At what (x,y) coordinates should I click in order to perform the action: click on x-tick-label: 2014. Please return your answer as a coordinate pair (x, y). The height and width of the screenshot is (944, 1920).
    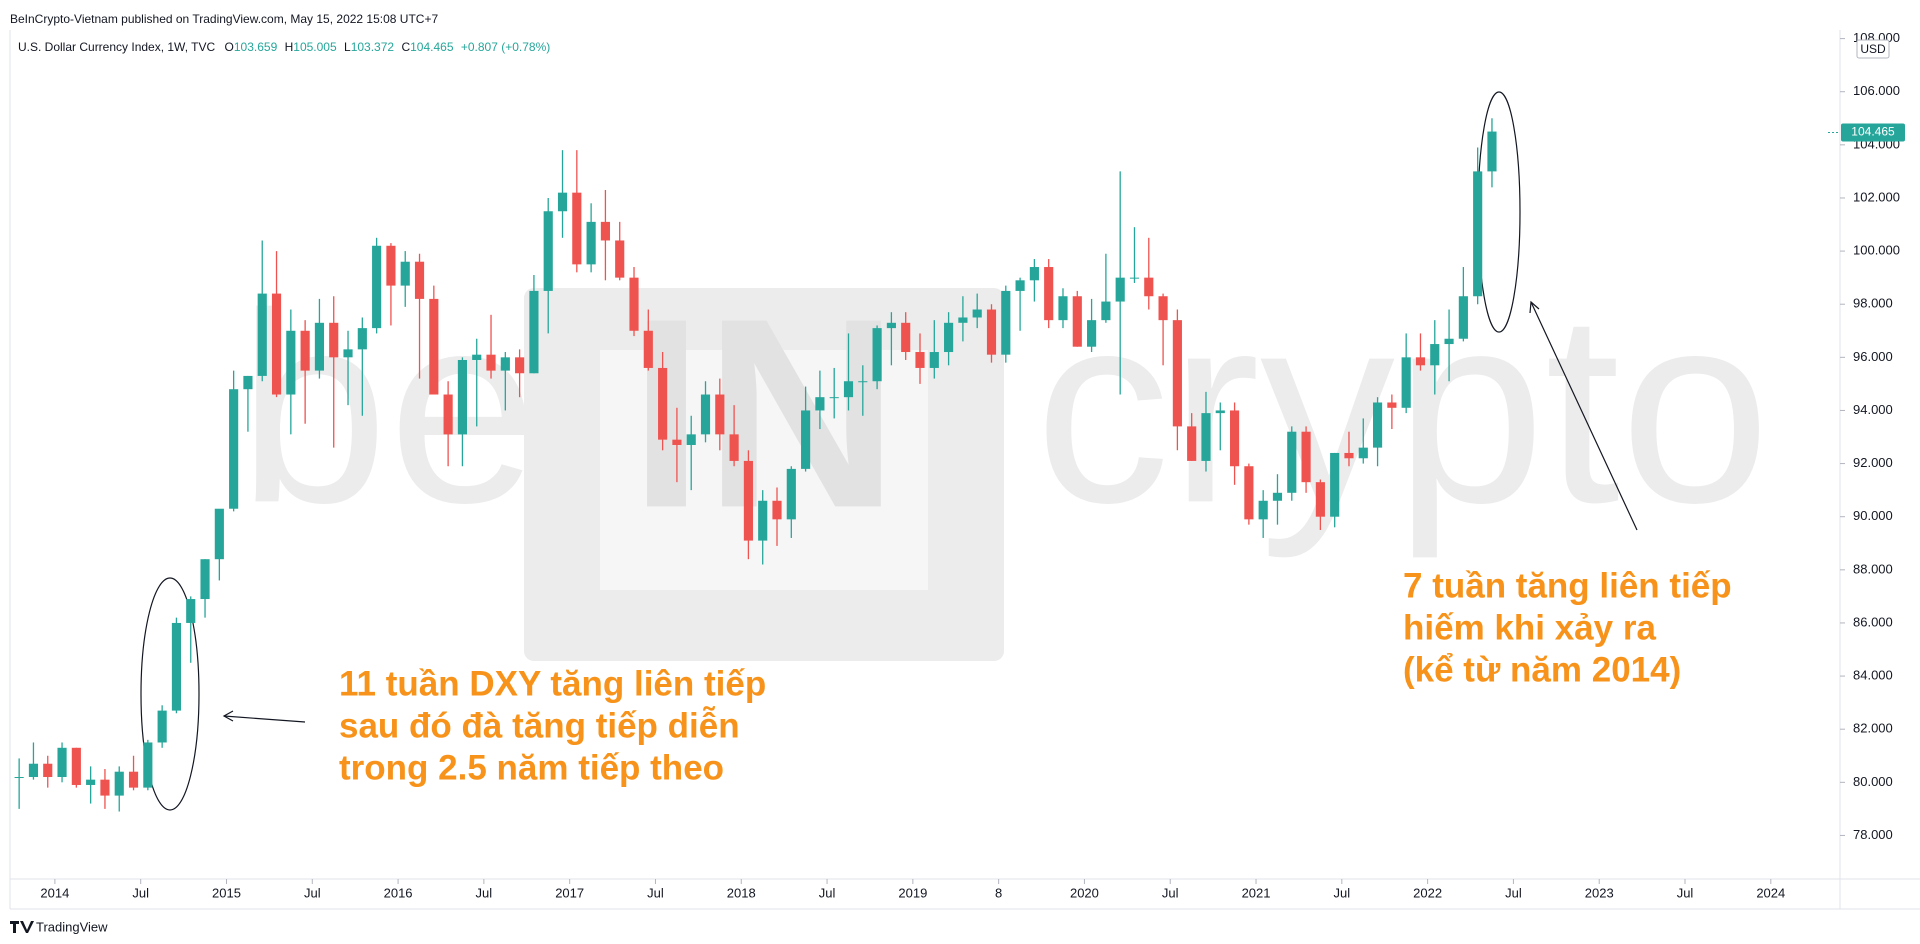
    Looking at the image, I should click on (54, 892).